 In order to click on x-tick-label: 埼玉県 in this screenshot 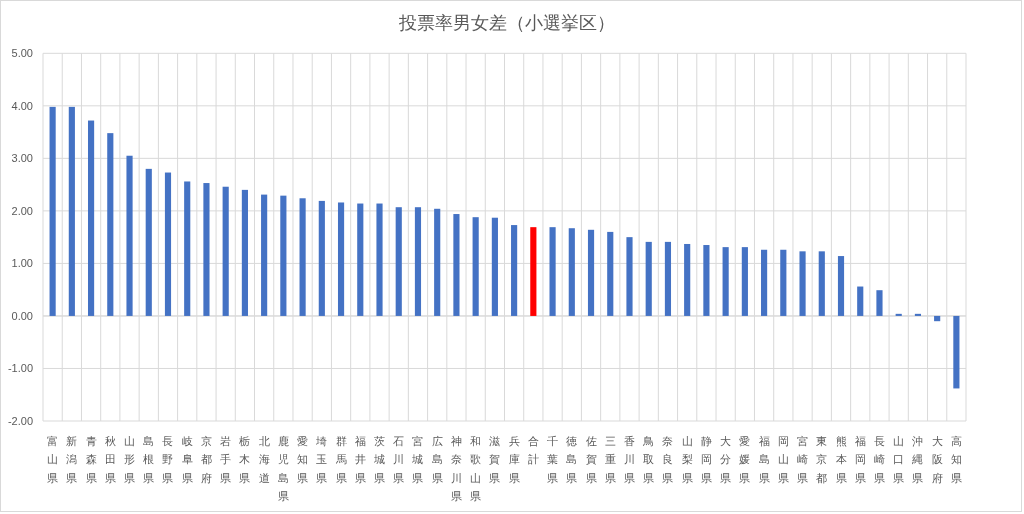, I will do `click(321, 459)`.